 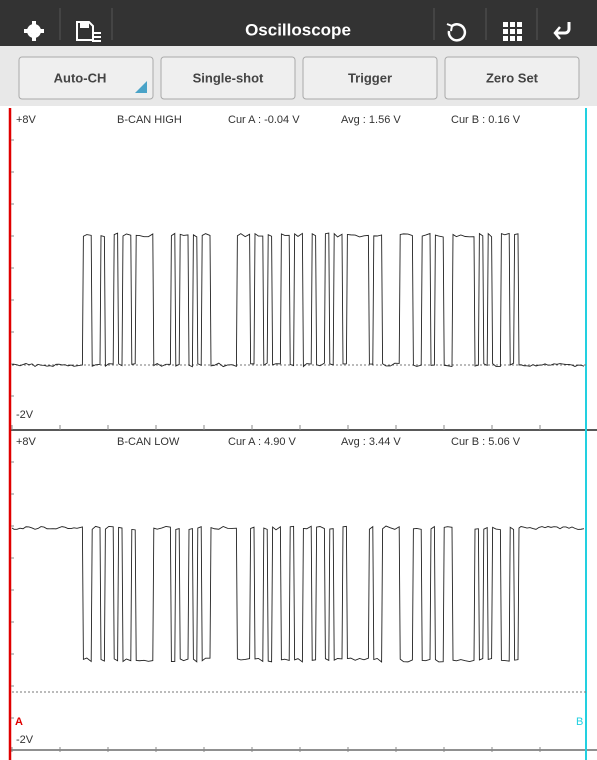 What do you see at coordinates (262, 442) in the screenshot?
I see `cursor-a-value: Cur A : 4.90 V` at bounding box center [262, 442].